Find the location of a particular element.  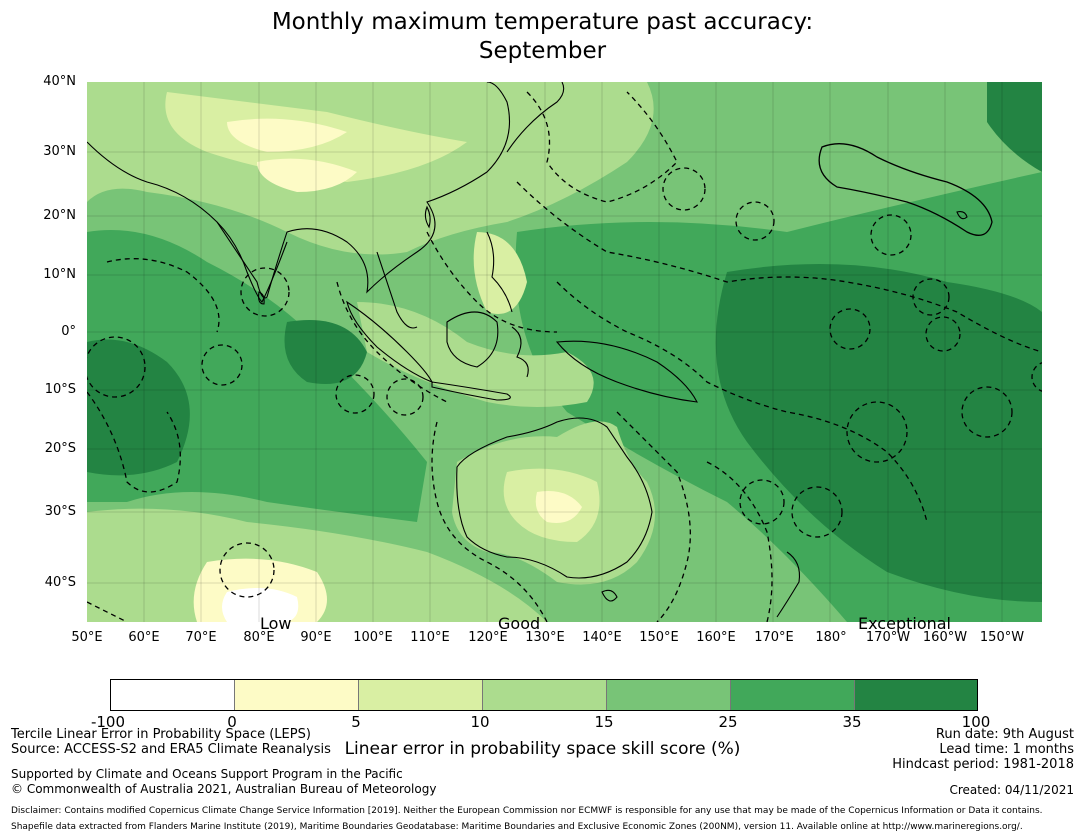

lon-label-150e: 150°E is located at coordinates (659, 637).